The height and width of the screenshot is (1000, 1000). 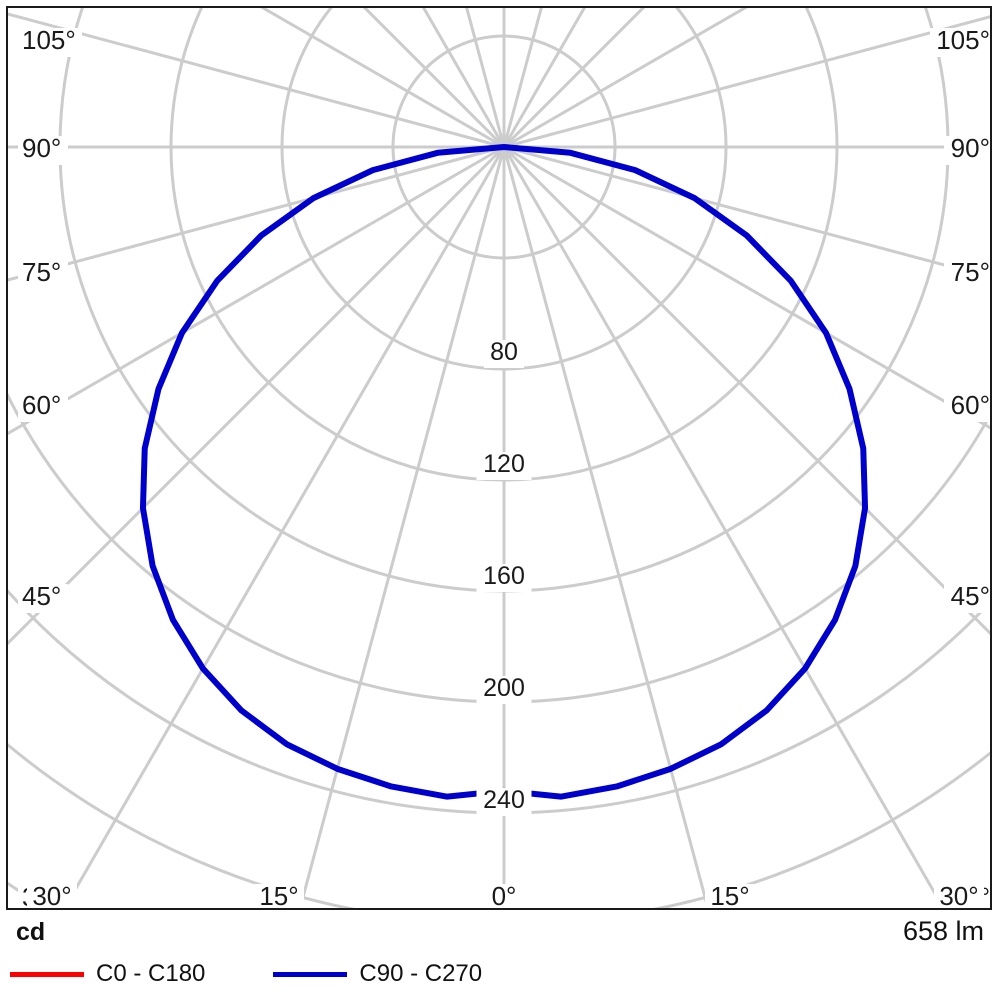 I want to click on angle-label-left-60deg: 60°, so click(x=41, y=405).